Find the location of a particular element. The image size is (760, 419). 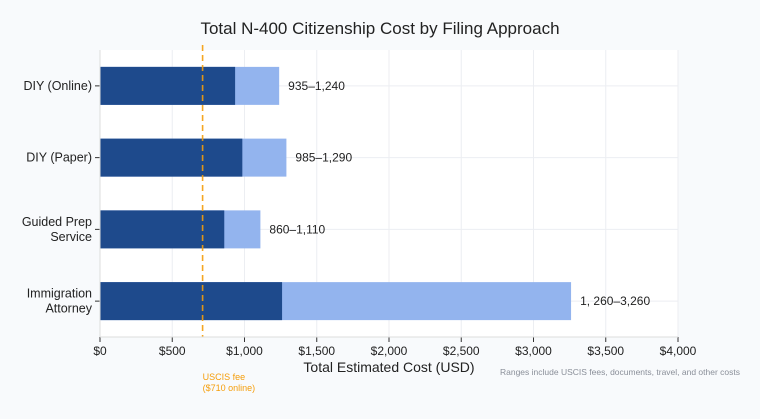

x-tick-label: $3,500 is located at coordinates (605, 351).